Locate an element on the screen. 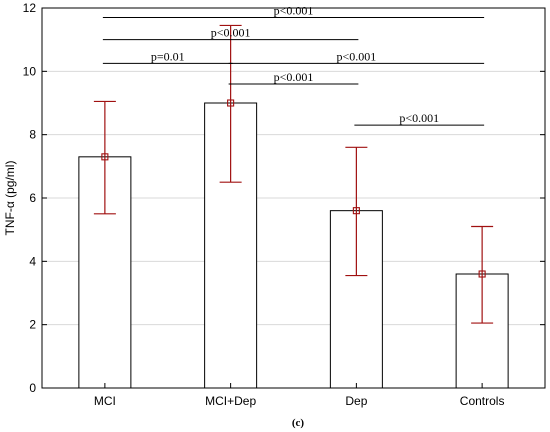 The width and height of the screenshot is (550, 432). figure-caption: (c) is located at coordinates (298, 423).